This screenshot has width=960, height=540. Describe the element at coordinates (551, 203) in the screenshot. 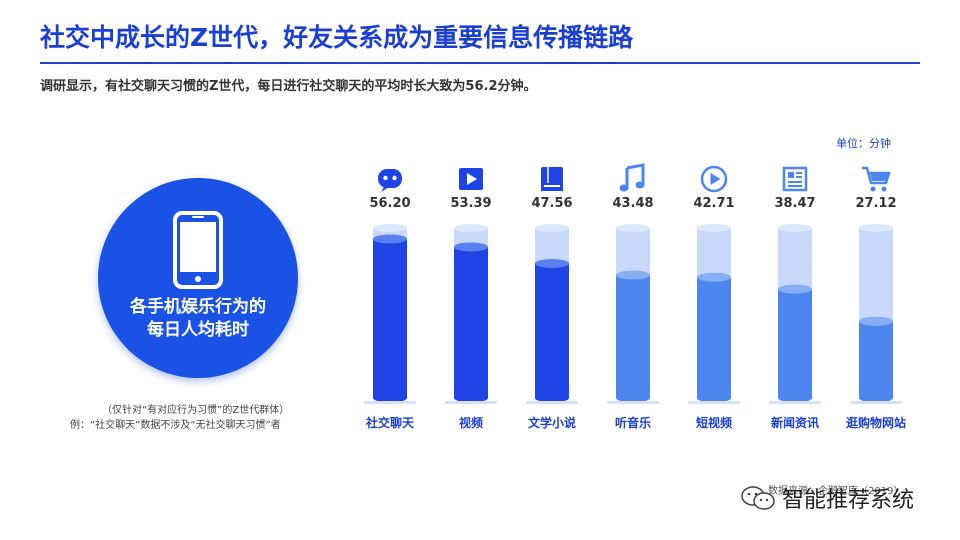

I see `value-label: 47.56` at that location.